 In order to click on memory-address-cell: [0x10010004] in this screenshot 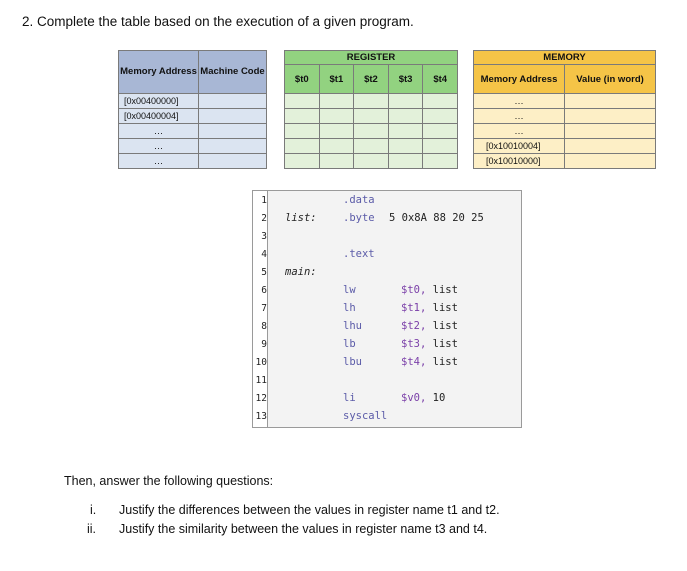, I will do `click(519, 146)`.